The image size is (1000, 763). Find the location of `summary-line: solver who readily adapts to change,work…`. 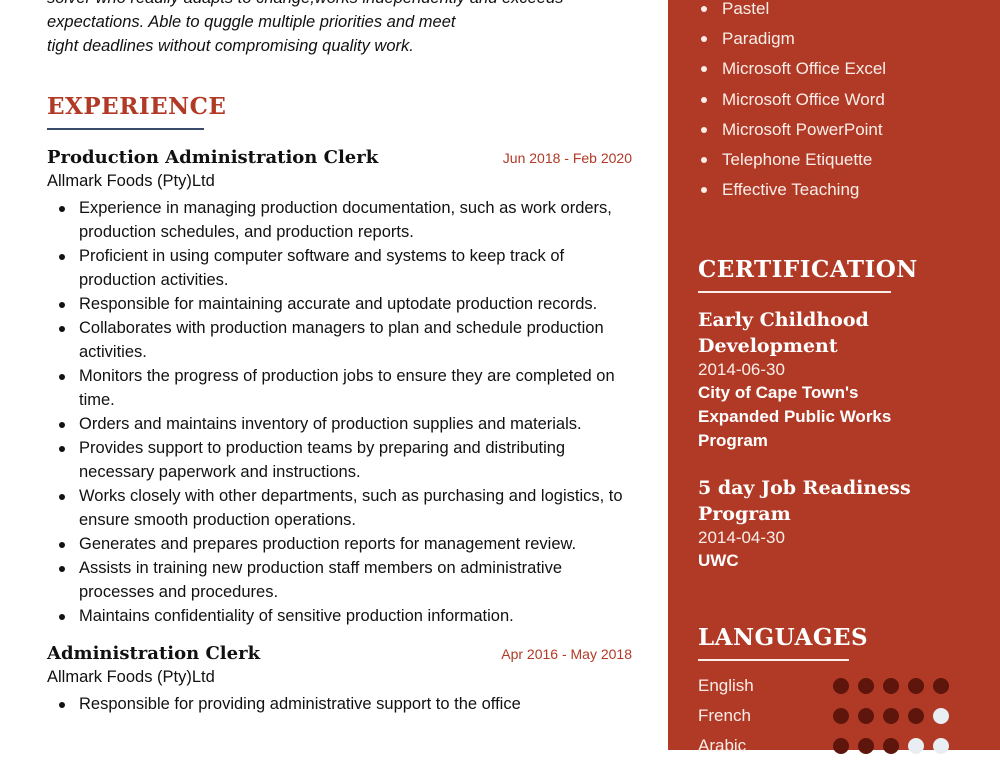

summary-line: solver who readily adapts to change,work… is located at coordinates (339, 5).